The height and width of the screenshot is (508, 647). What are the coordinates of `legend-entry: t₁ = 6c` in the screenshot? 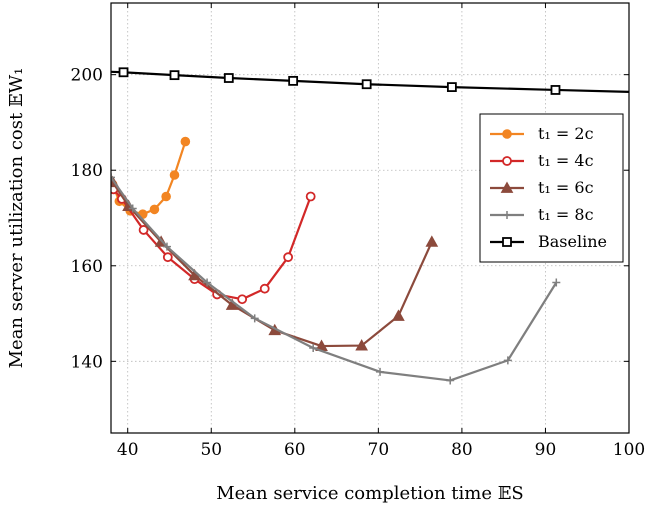 It's located at (542, 187).